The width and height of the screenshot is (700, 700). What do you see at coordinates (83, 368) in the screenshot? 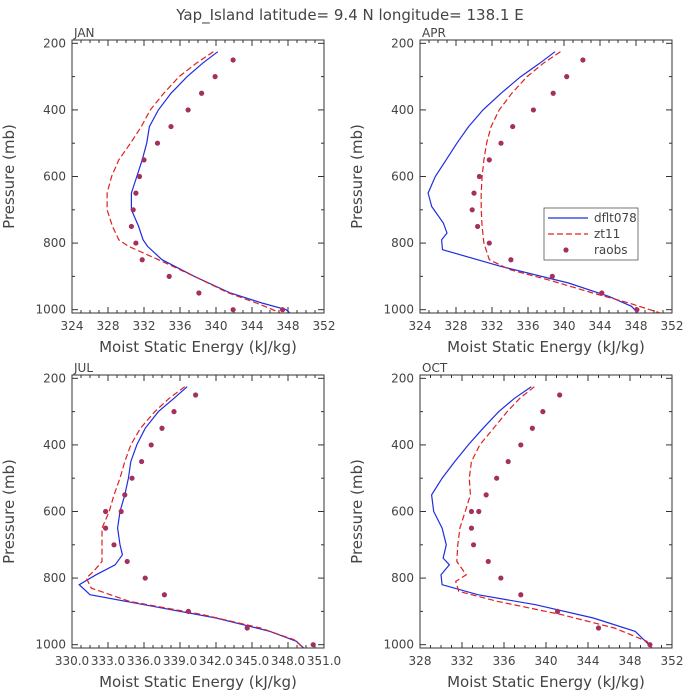
I see `panel-title: JUL` at bounding box center [83, 368].